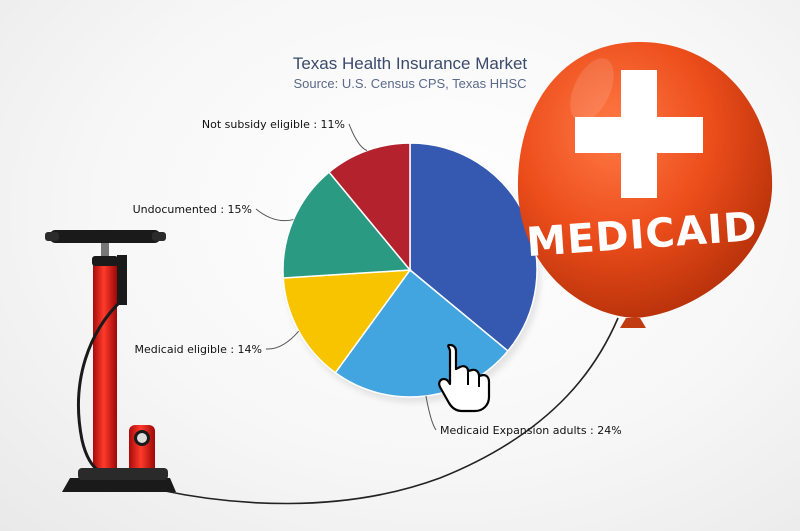  Describe the element at coordinates (347, 225) in the screenshot. I see `pie-slice-undocumented` at that location.